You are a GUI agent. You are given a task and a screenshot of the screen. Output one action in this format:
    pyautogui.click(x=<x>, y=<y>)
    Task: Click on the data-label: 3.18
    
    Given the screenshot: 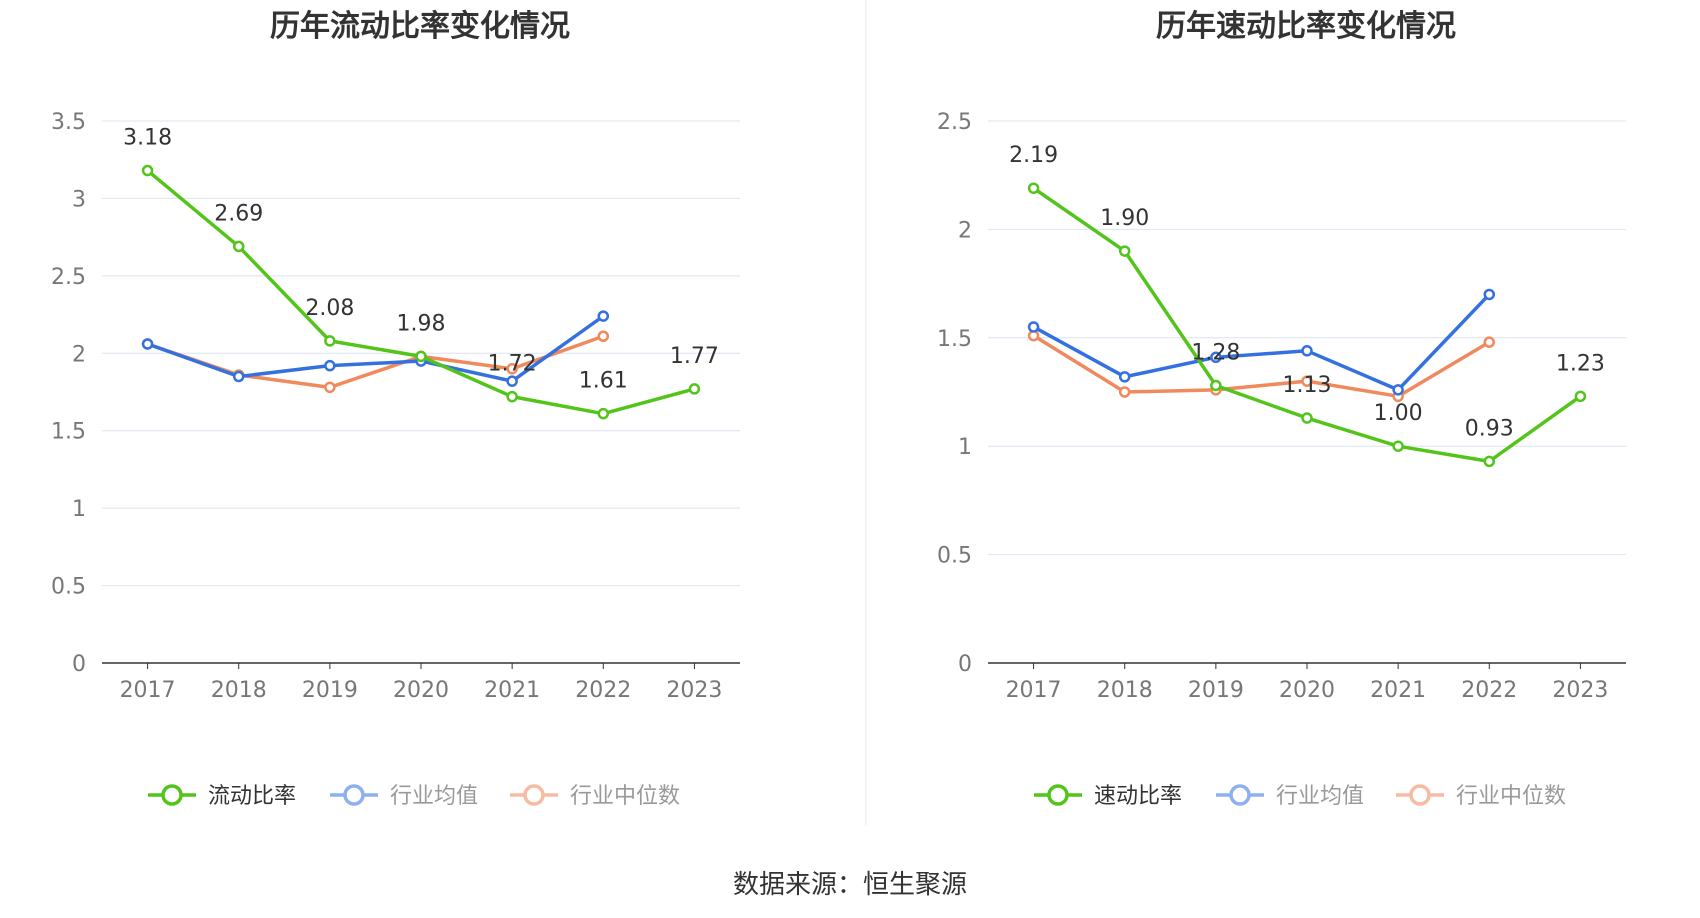 What is the action you would take?
    pyautogui.click(x=147, y=138)
    